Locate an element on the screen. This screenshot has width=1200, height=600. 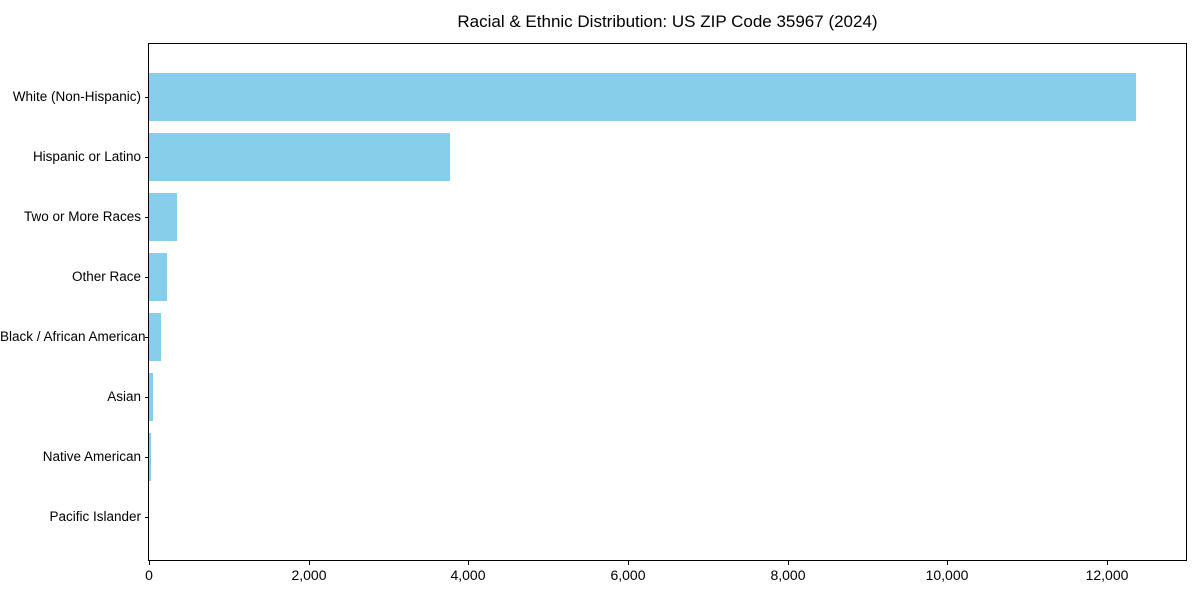
x-axis-tick-label: 12,000 is located at coordinates (1107, 575).